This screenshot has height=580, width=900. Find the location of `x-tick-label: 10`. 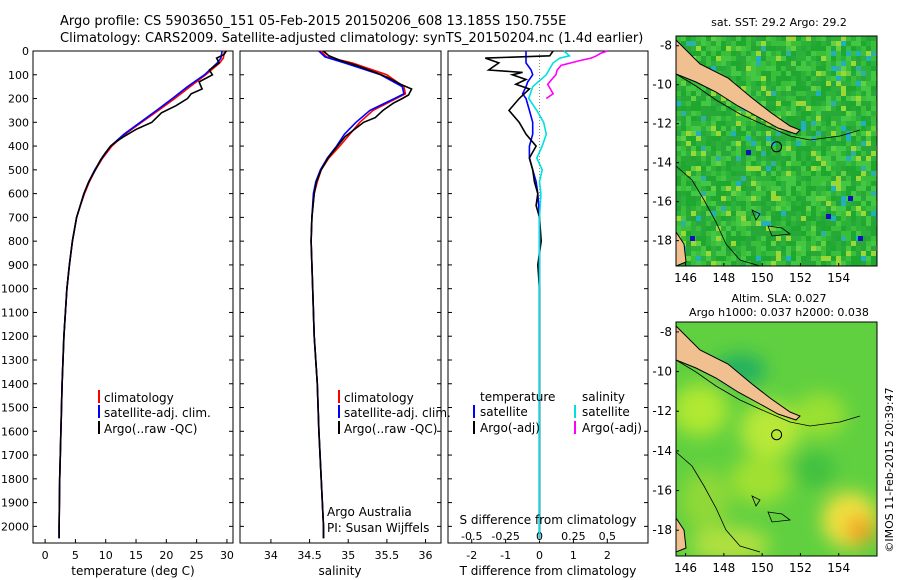

x-tick-label: 10 is located at coordinates (106, 555).